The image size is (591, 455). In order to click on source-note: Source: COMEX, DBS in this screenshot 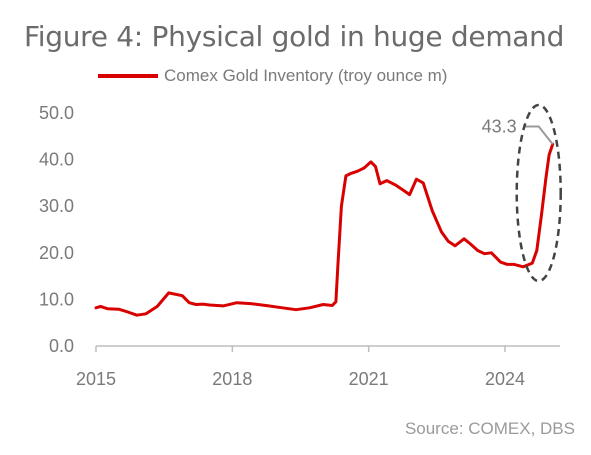, I will do `click(489, 428)`.